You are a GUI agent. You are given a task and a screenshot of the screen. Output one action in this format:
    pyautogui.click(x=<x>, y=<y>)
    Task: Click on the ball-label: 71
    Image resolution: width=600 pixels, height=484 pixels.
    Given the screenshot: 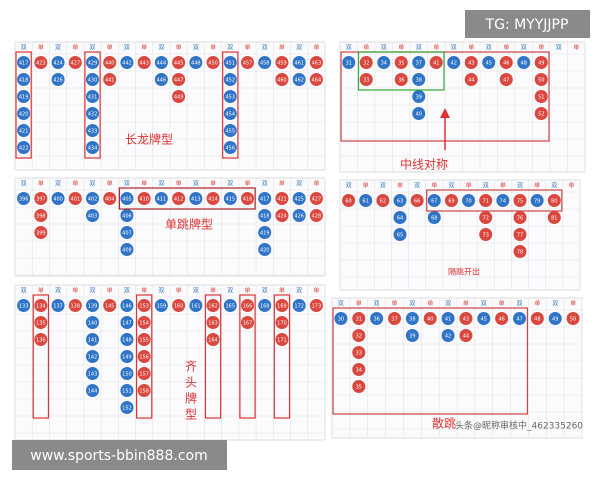 What is the action you would take?
    pyautogui.click(x=486, y=202)
    